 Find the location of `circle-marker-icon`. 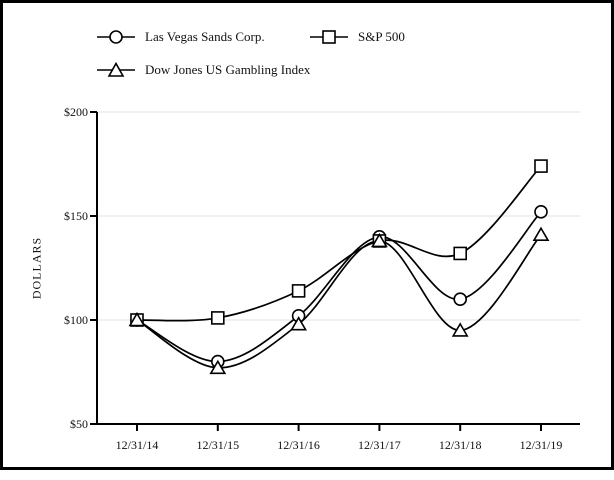

circle-marker-icon is located at coordinates (116, 37).